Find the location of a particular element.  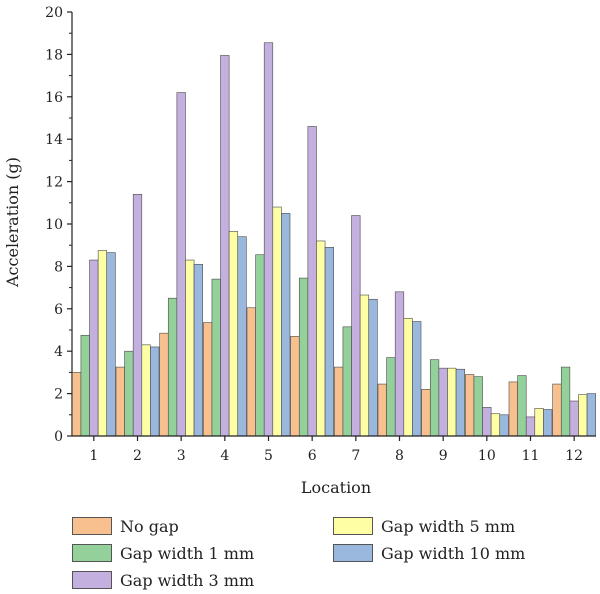

legend-item: Gap width 3 mm is located at coordinates (163, 580).